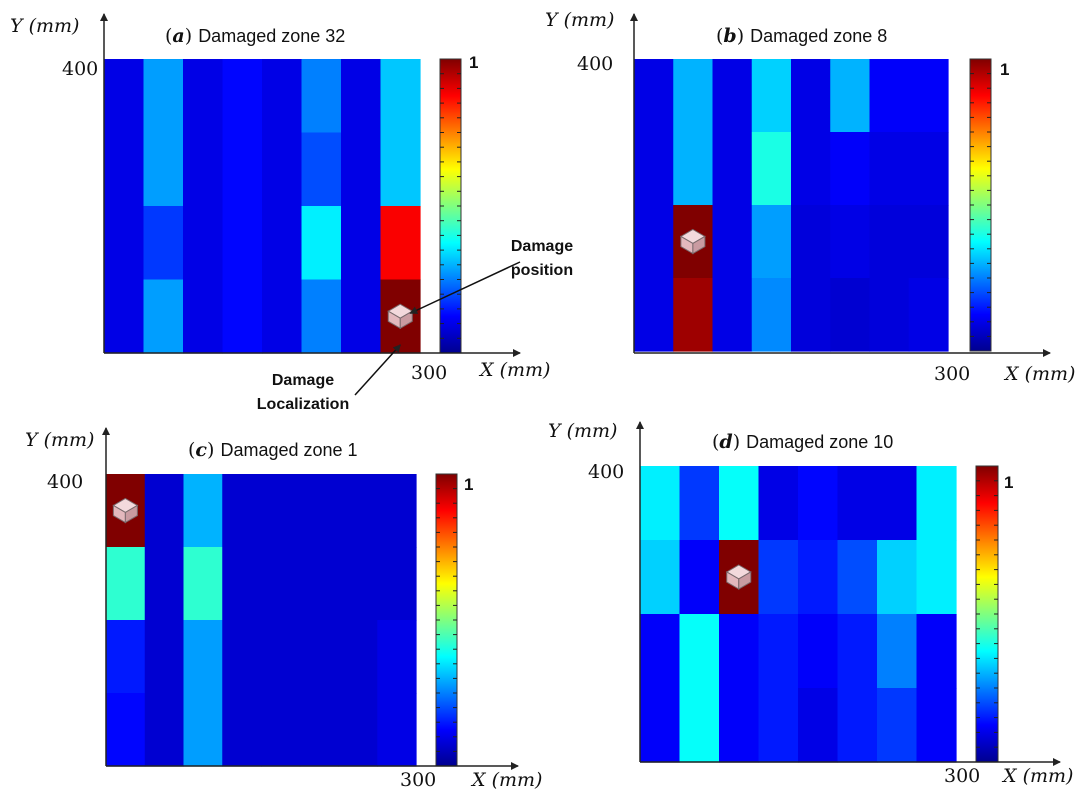  Describe the element at coordinates (729, 36) in the screenshot. I see `panel-letter: b` at that location.